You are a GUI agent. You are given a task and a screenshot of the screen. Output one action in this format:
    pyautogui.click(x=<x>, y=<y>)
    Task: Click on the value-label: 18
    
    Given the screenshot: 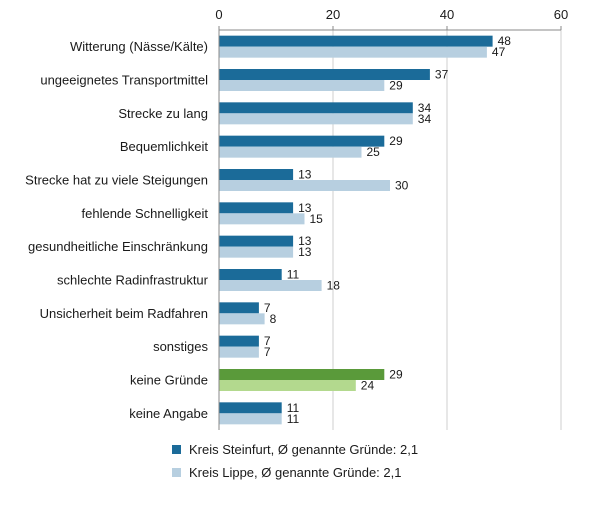 What is the action you would take?
    pyautogui.click(x=334, y=286)
    